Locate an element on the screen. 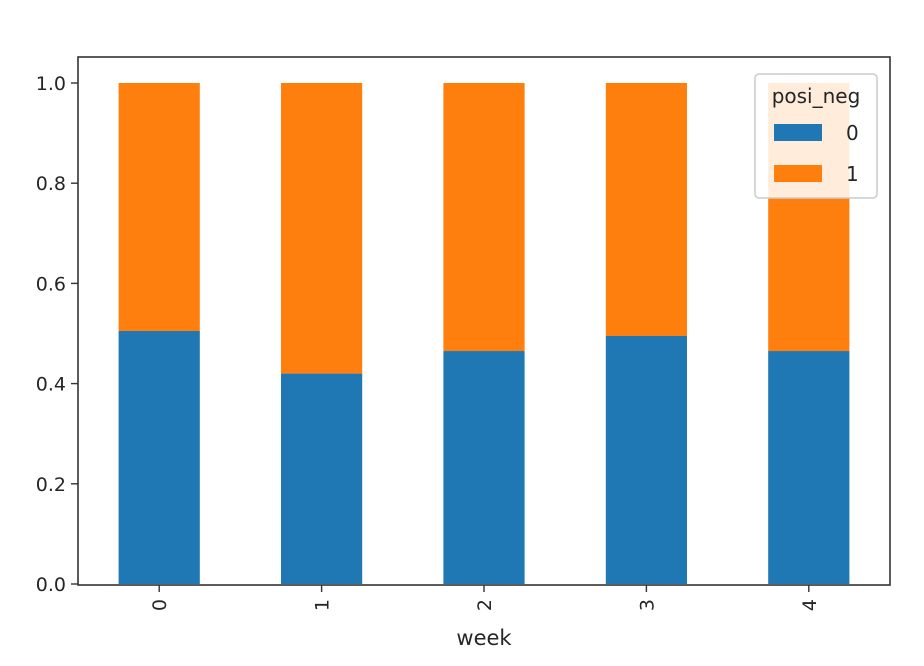  x-tick-label: 4 is located at coordinates (810, 605).